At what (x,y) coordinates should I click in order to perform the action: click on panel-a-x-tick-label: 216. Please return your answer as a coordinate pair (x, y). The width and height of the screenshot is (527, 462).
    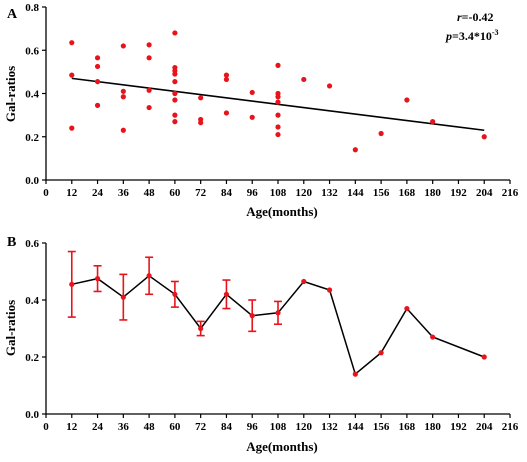
    Looking at the image, I should click on (510, 193).